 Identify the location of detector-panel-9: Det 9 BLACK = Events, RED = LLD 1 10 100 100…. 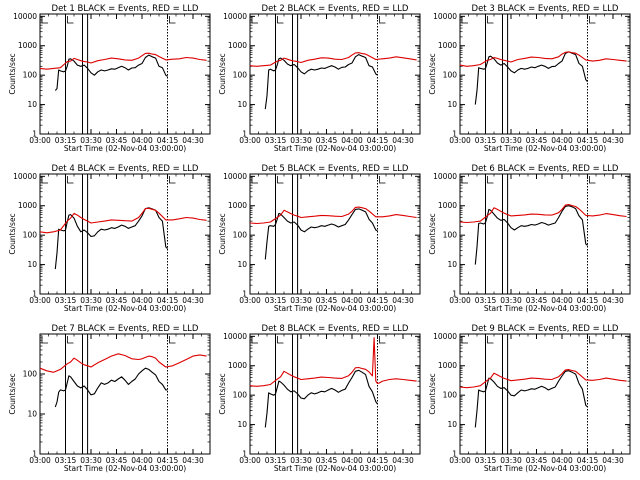
(529, 398).